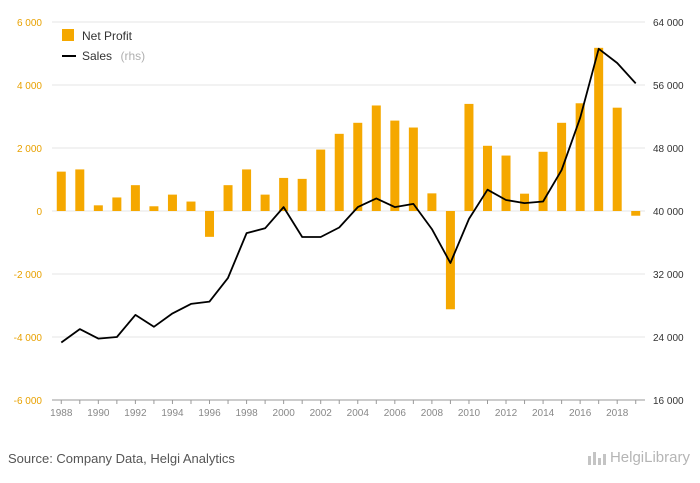 This screenshot has height=483, width=700. Describe the element at coordinates (543, 413) in the screenshot. I see `x-tick-label: 2014` at that location.